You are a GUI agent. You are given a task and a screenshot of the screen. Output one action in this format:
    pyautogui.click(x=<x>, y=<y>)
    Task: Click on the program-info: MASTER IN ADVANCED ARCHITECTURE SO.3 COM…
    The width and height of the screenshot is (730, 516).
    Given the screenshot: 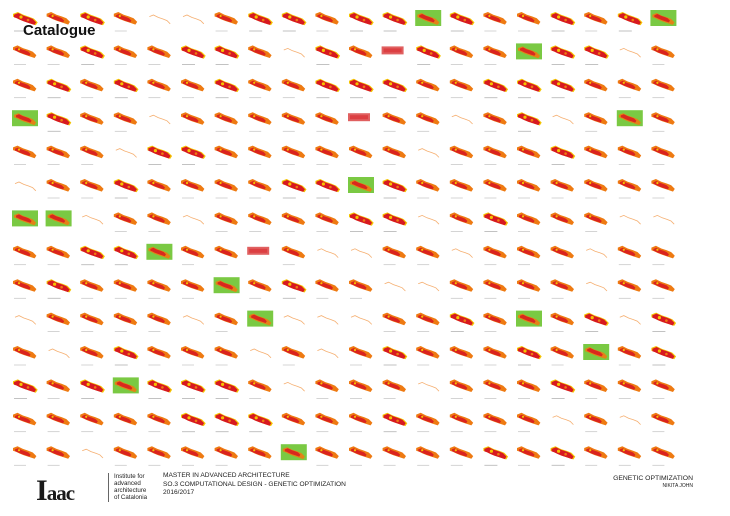 What is the action you would take?
    pyautogui.click(x=293, y=485)
    